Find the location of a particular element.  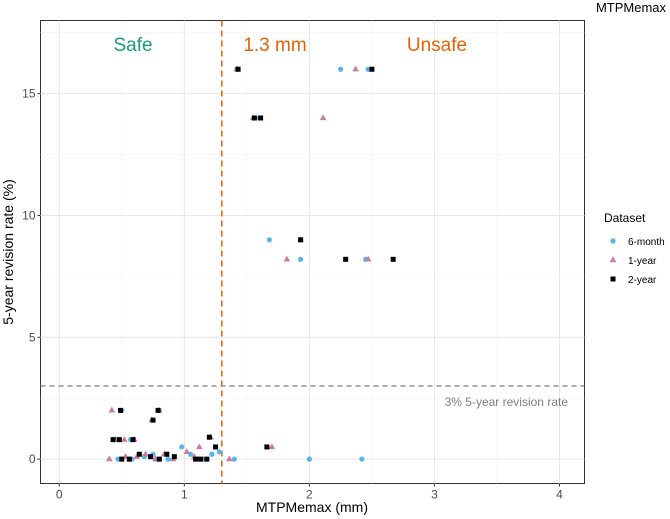

x-tick-label: 2 is located at coordinates (309, 495).